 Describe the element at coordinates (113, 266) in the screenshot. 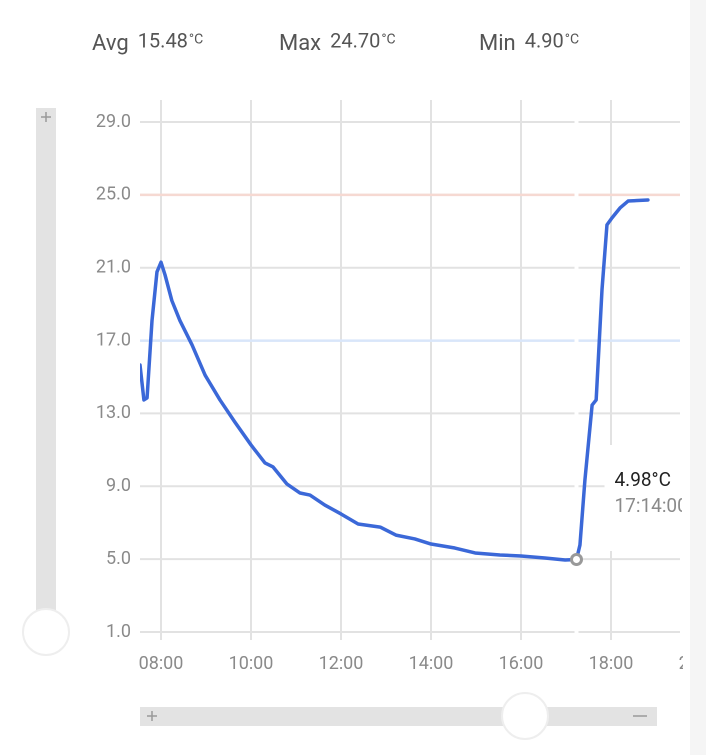

I see `y-tick-label: 21.0` at that location.